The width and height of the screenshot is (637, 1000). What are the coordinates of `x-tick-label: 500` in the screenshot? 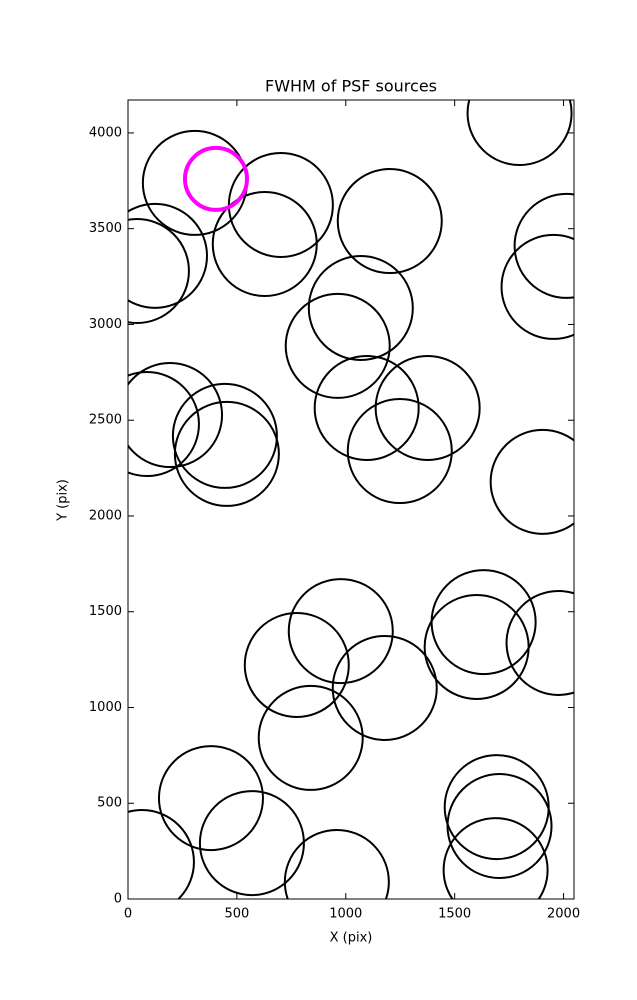 It's located at (236, 914).